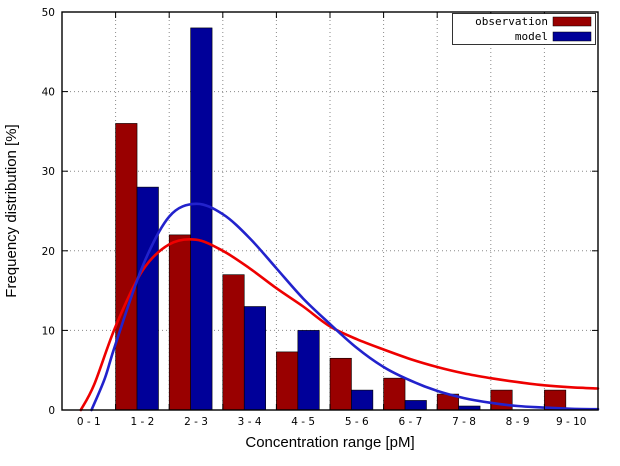 Image resolution: width=620 pixels, height=466 pixels. Describe the element at coordinates (511, 21) in the screenshot. I see `legend-label-observation: observation` at that location.